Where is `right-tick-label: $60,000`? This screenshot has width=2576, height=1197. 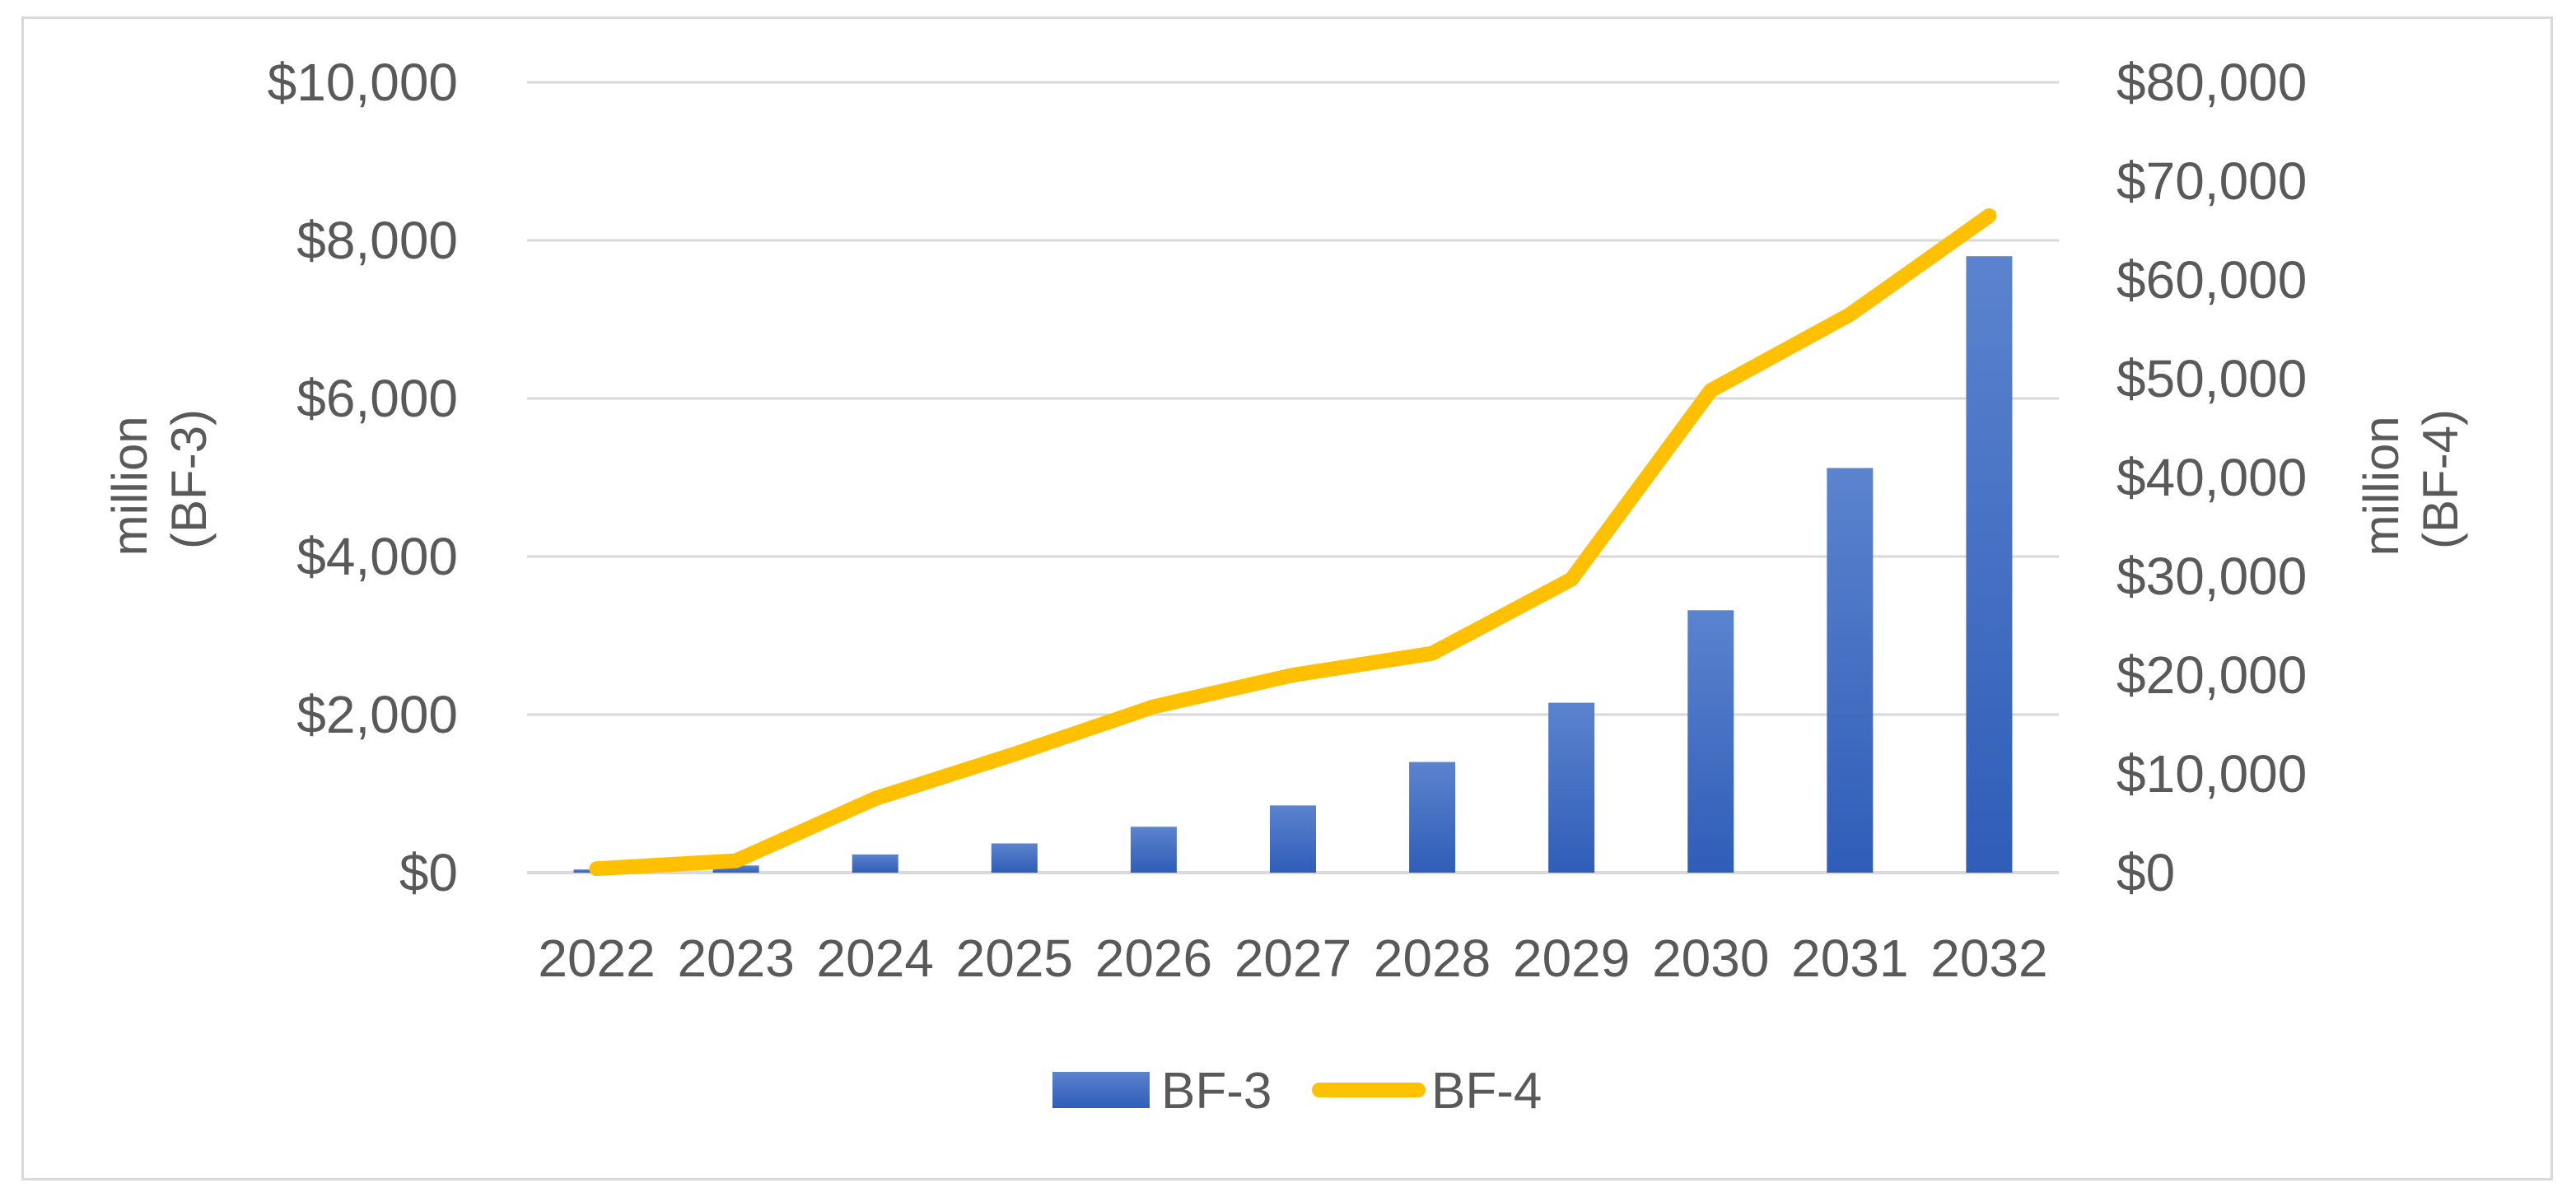 right-tick-label: $60,000 is located at coordinates (2211, 280).